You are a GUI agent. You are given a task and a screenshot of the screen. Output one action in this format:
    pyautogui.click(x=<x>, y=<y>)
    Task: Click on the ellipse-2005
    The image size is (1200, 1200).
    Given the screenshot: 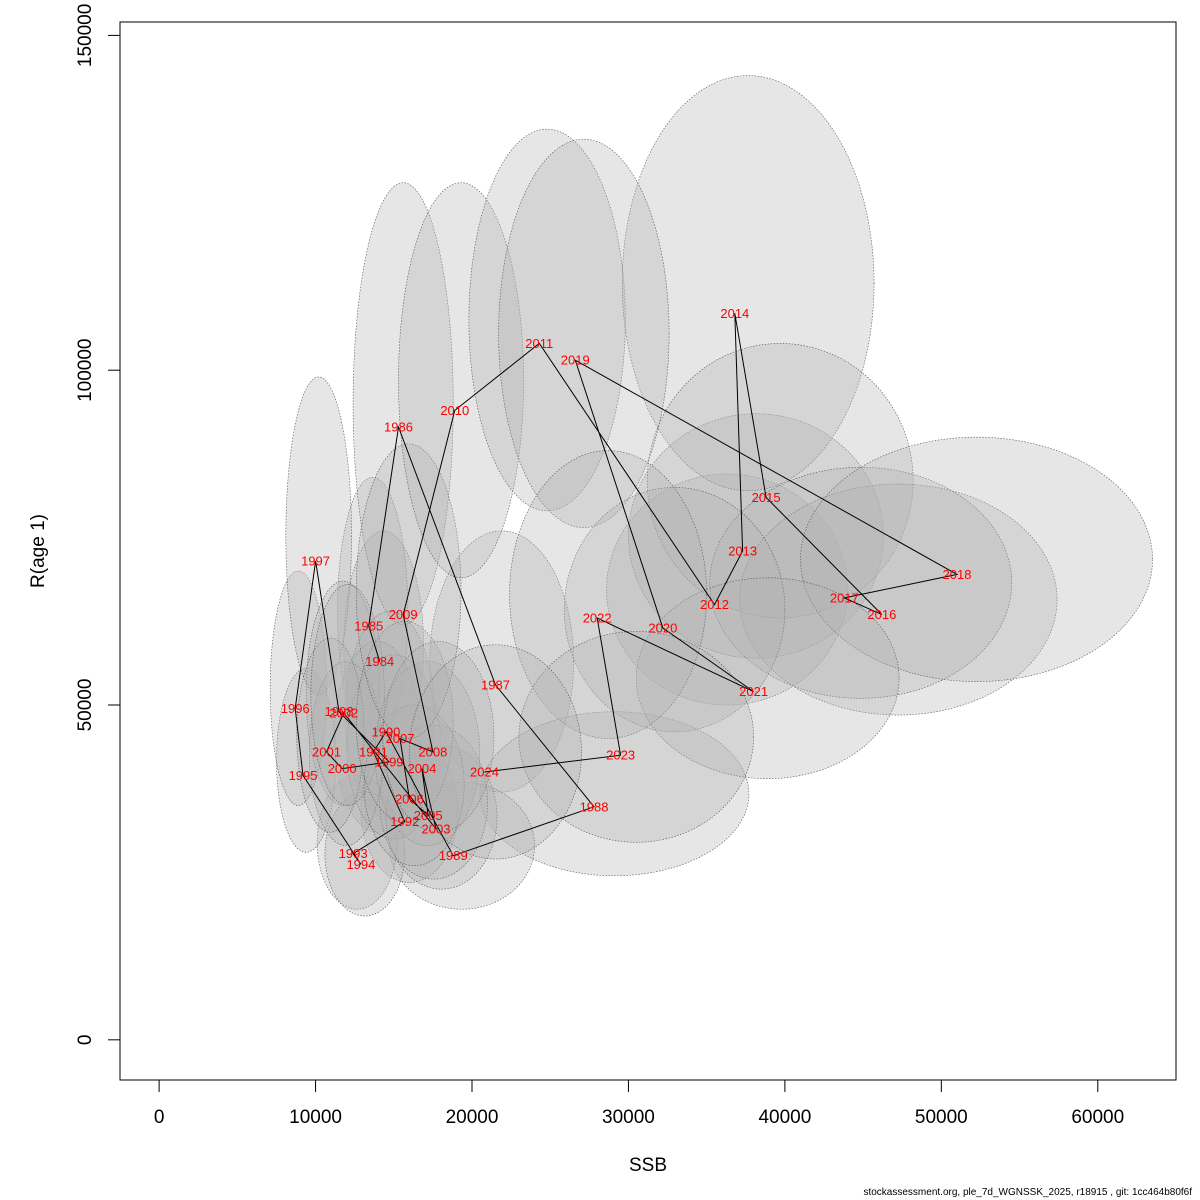 What is the action you would take?
    pyautogui.click(x=433, y=802)
    